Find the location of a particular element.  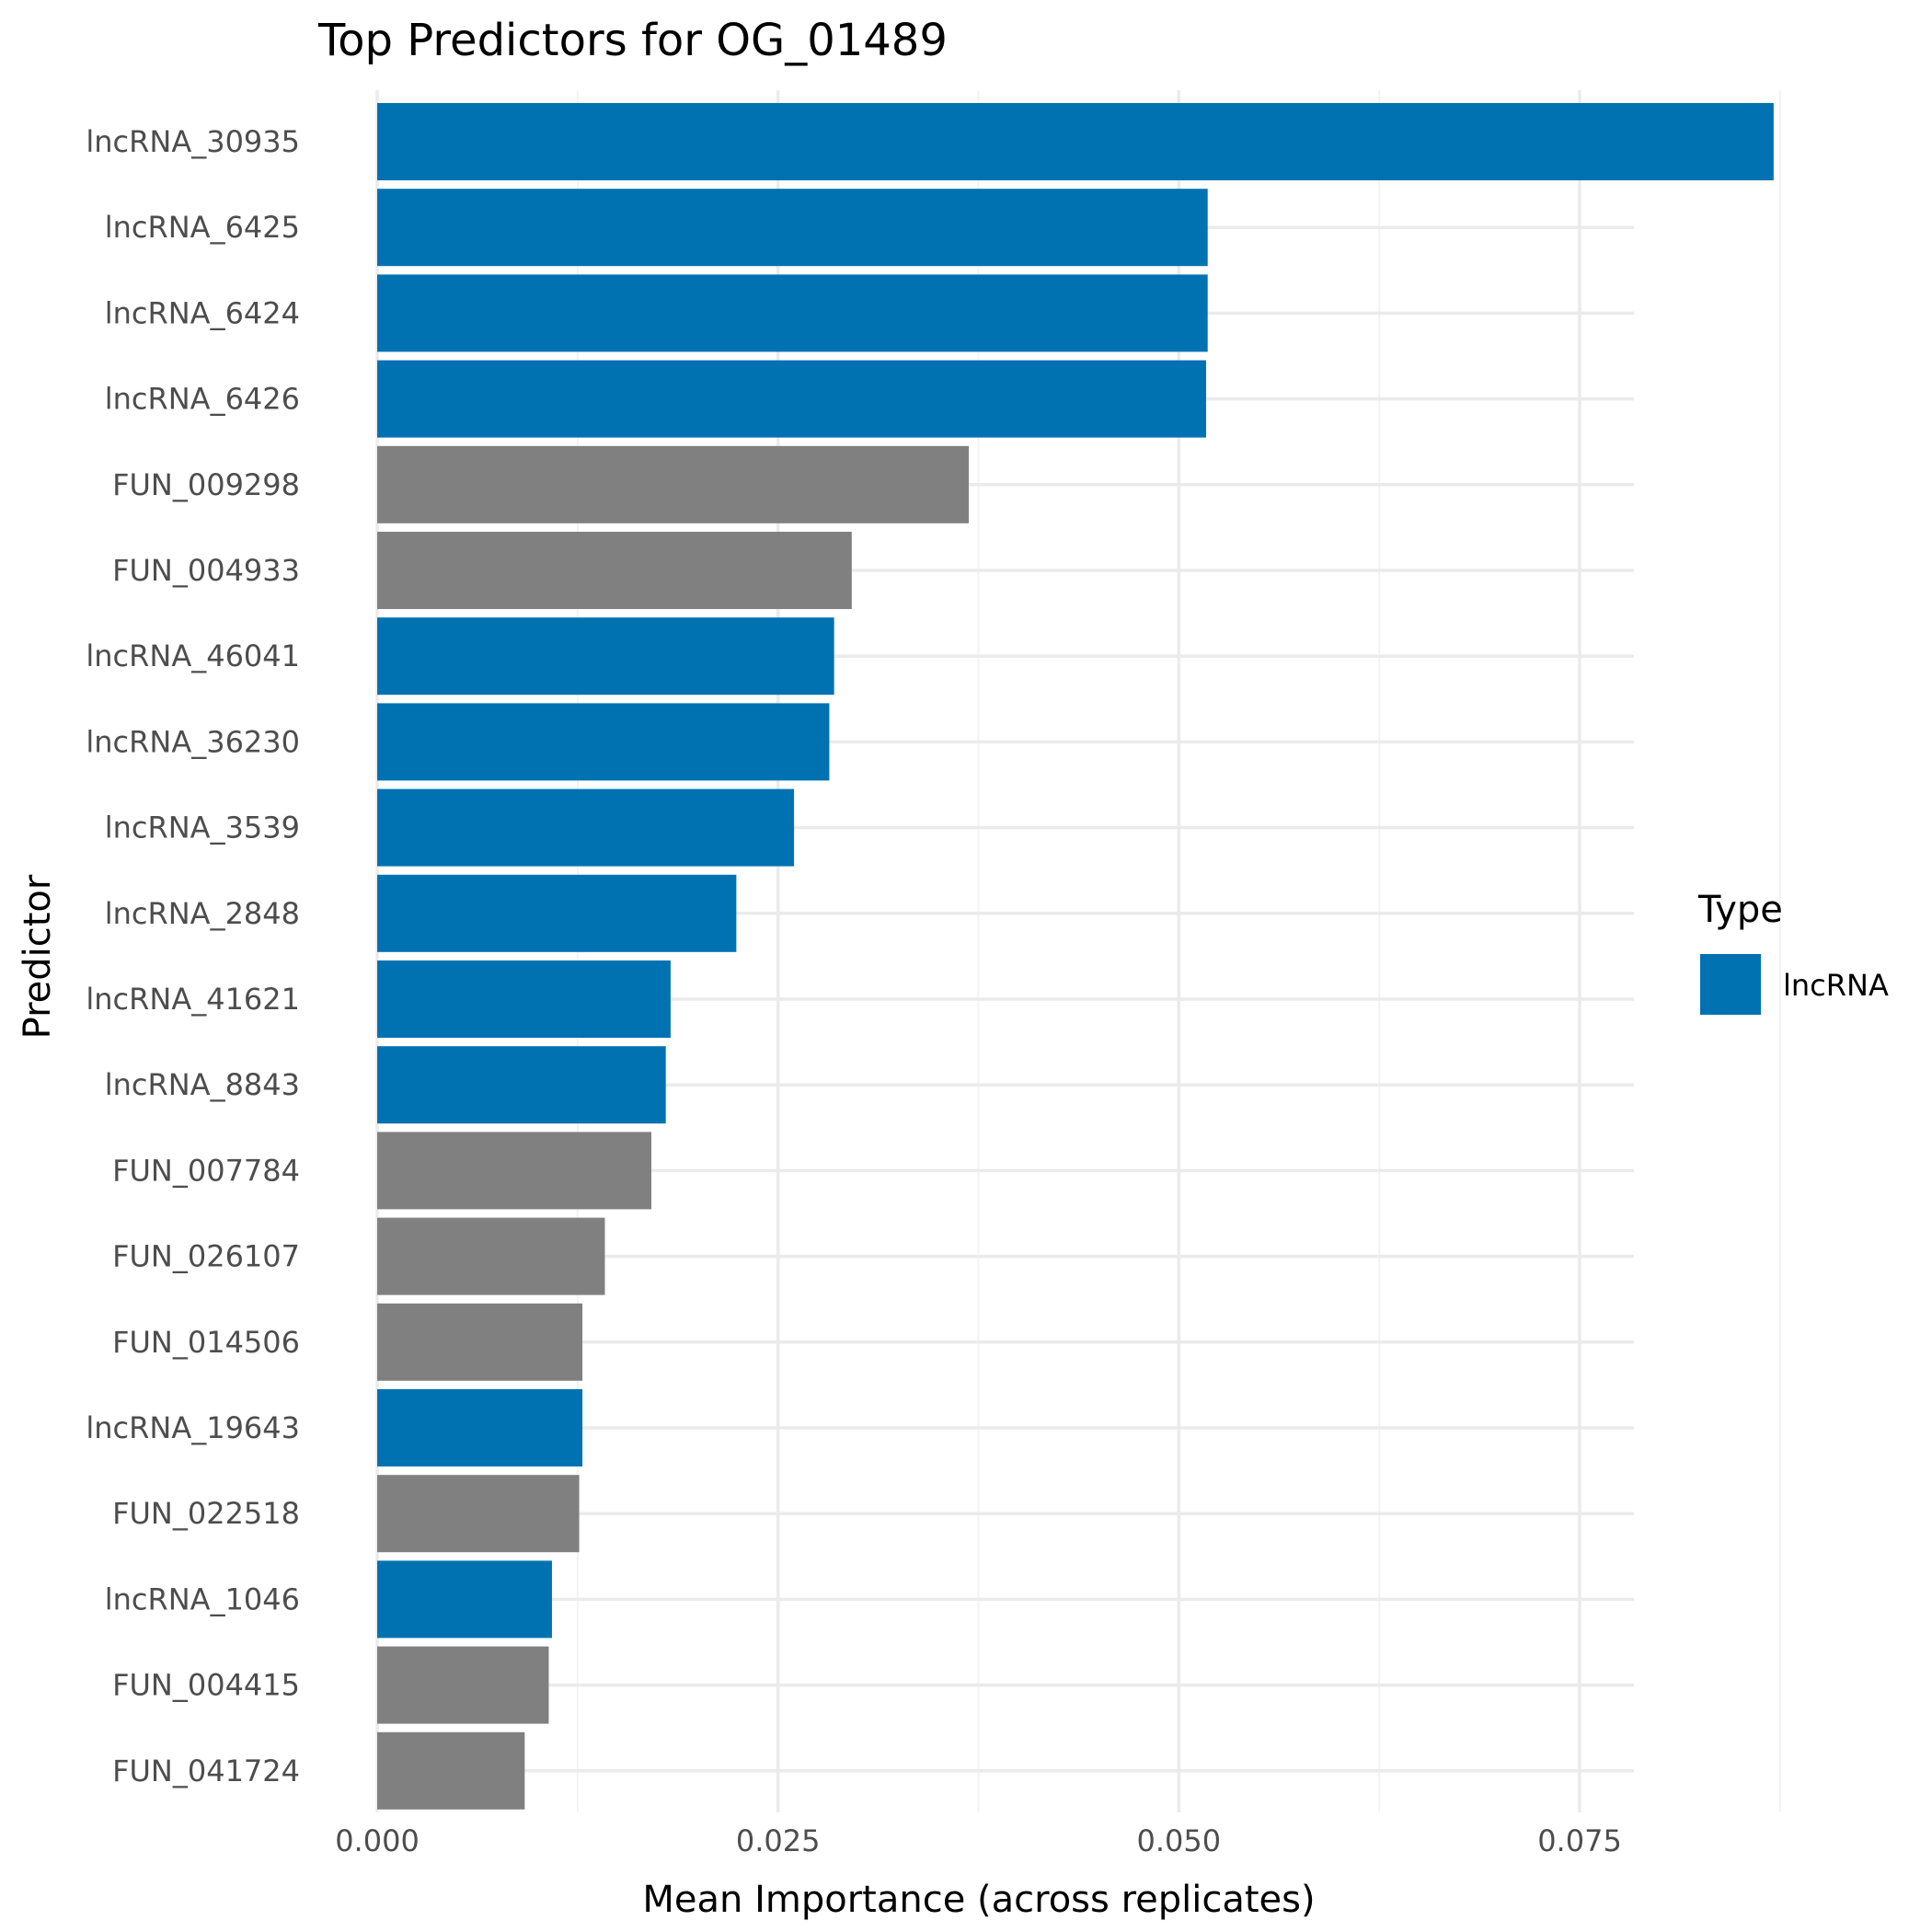

y-tick-label: lncRNA_36230 is located at coordinates (193, 741).